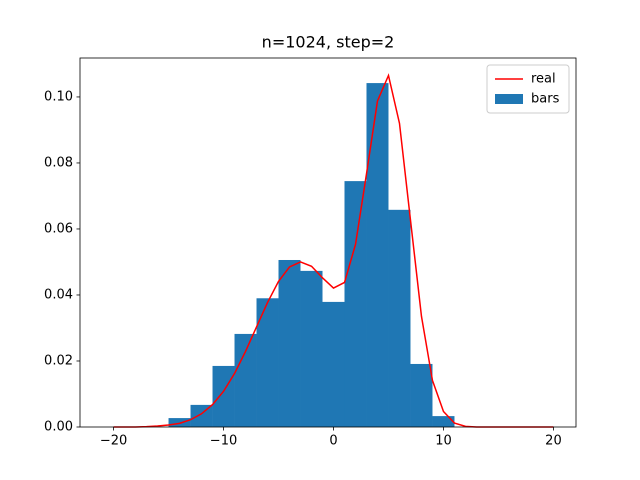  What do you see at coordinates (333, 441) in the screenshot?
I see `x-tick-label: 0` at bounding box center [333, 441].